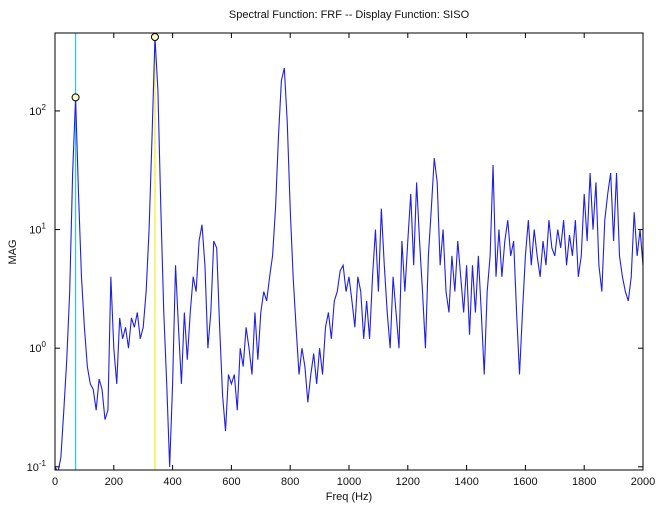  What do you see at coordinates (643, 482) in the screenshot?
I see `x-tick-label: 2000` at bounding box center [643, 482].